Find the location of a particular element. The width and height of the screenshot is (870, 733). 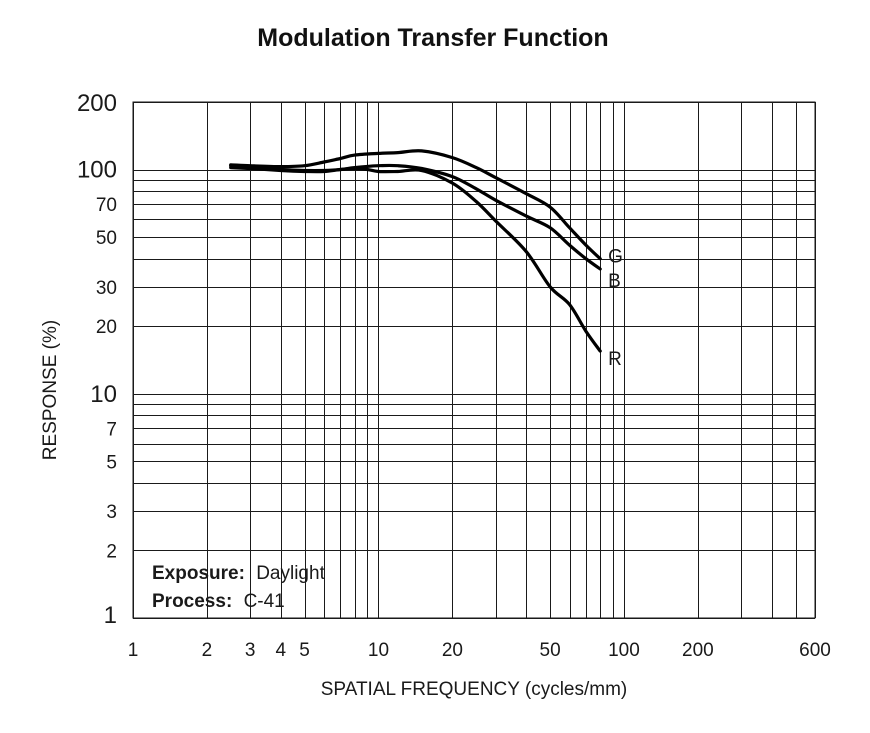

x-tick-label: 20 is located at coordinates (452, 650).